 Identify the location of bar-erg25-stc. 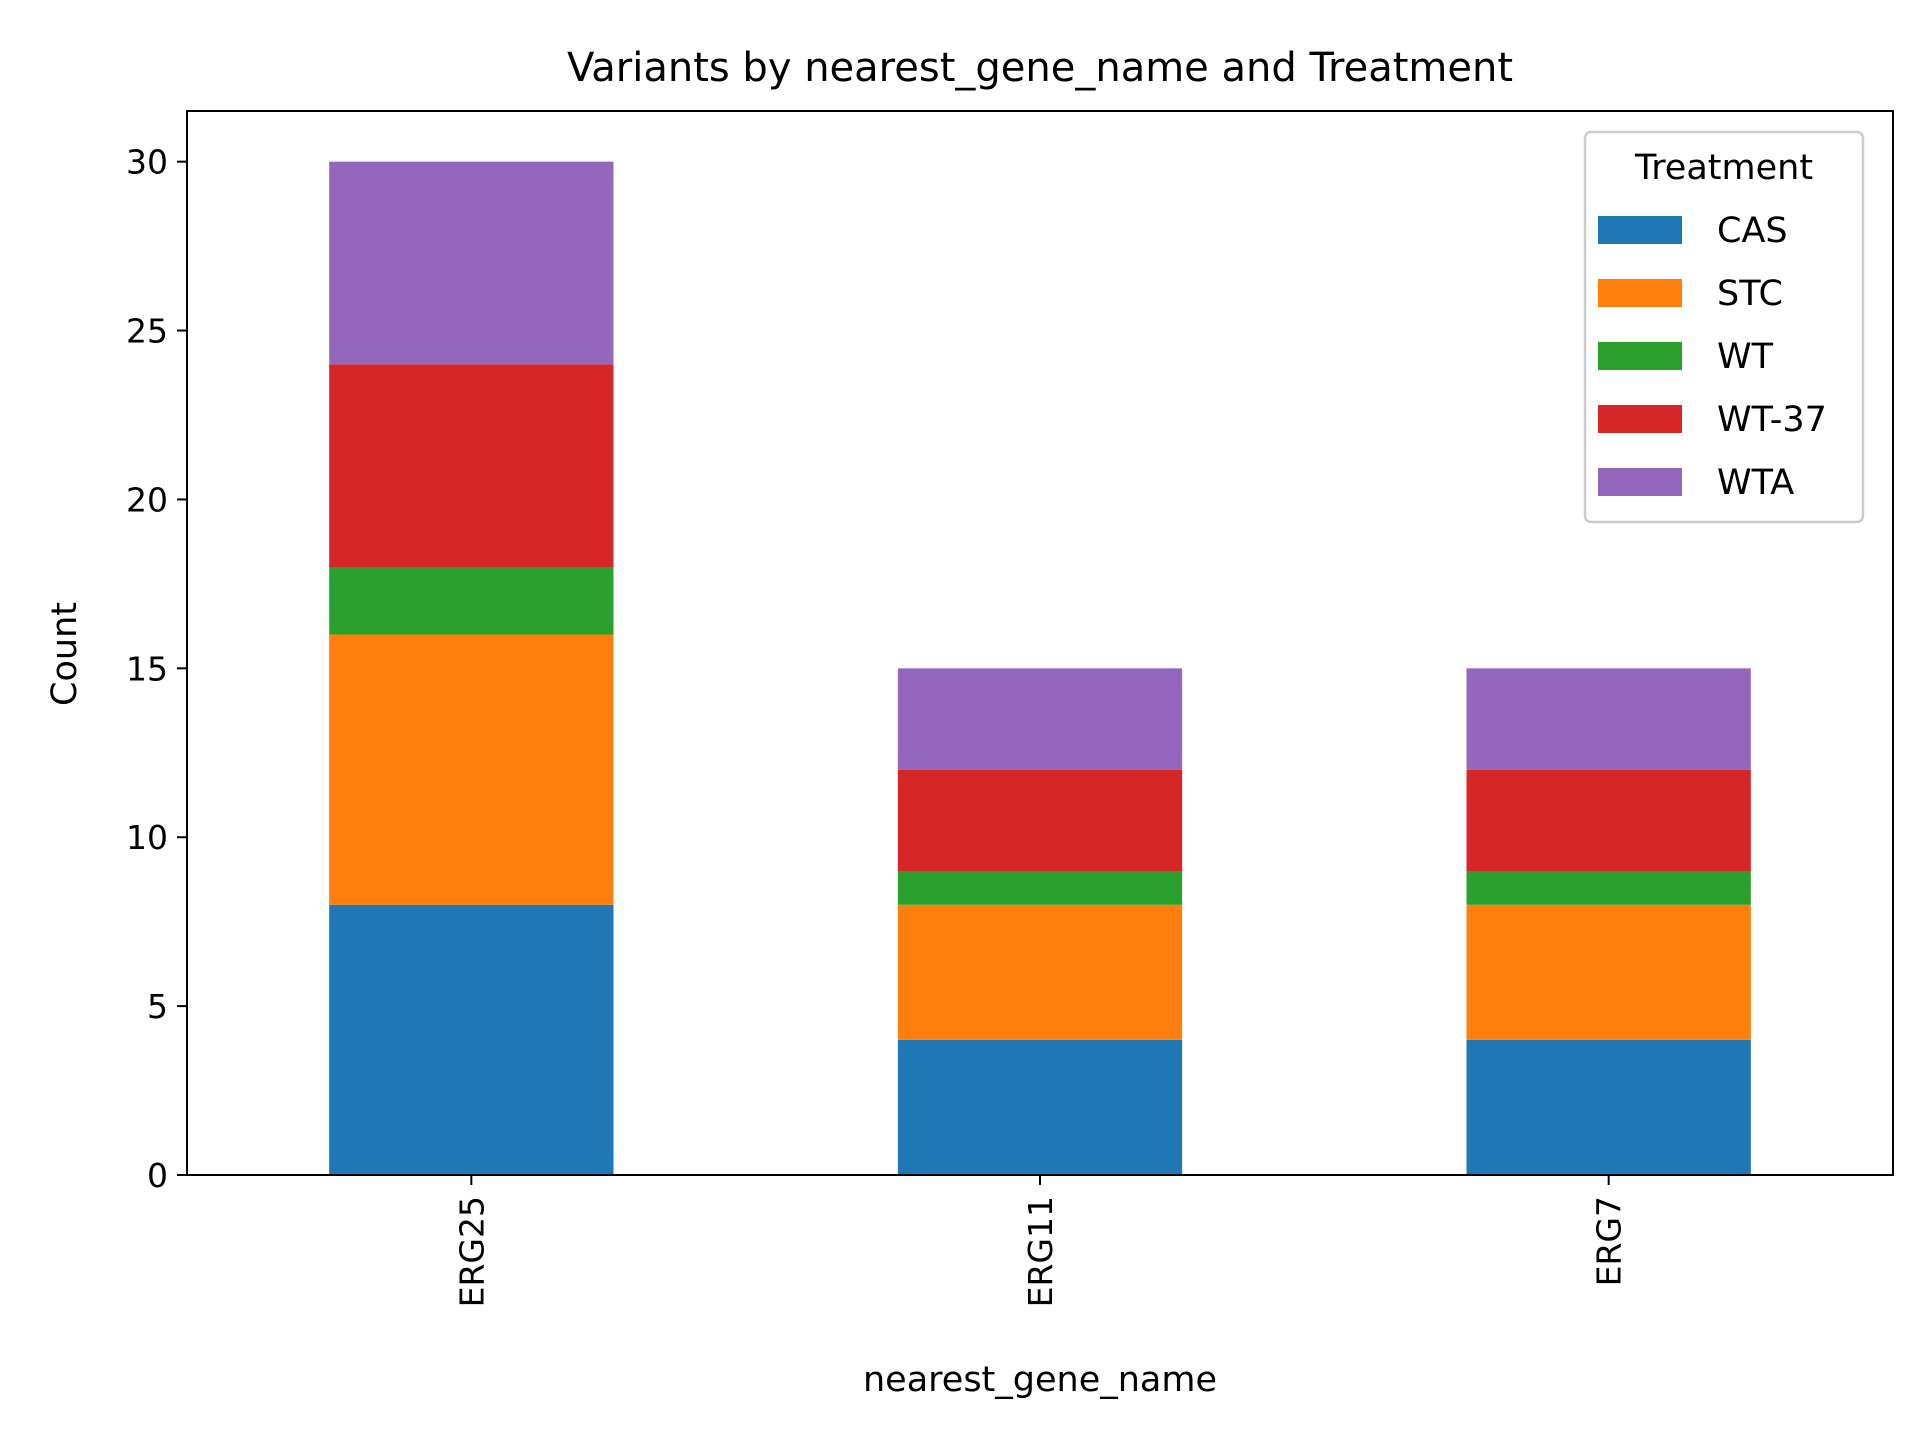
(471, 769).